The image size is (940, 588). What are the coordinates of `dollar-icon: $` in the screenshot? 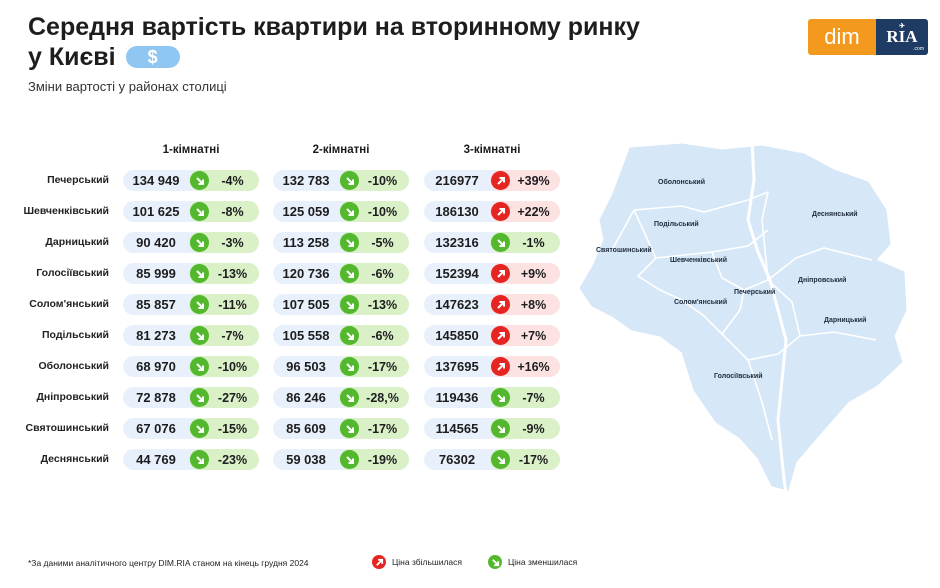 It's located at (152, 57).